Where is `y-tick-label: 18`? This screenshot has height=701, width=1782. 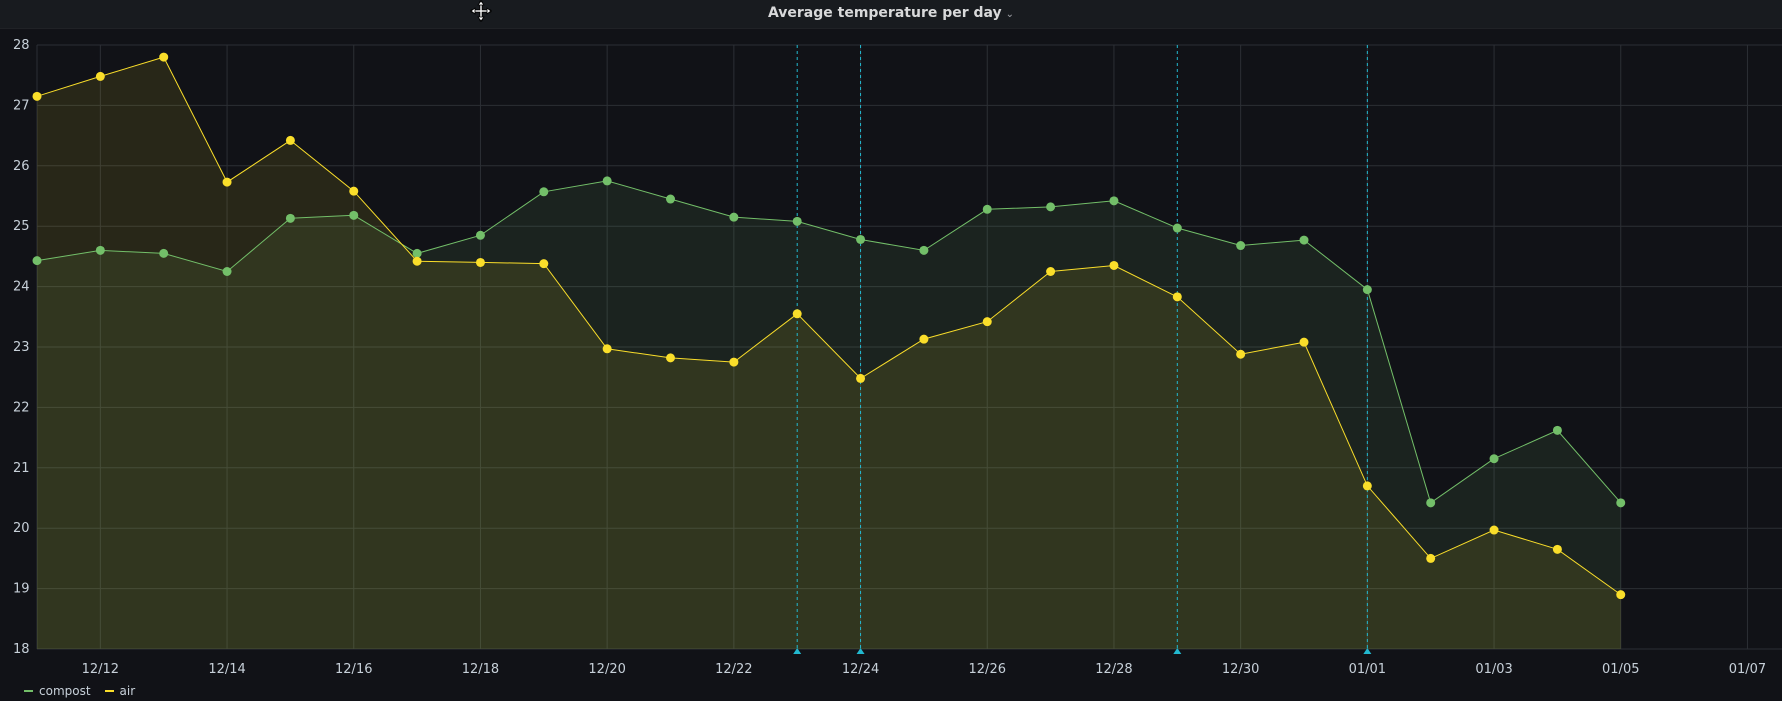
y-tick-label: 18 is located at coordinates (21, 649).